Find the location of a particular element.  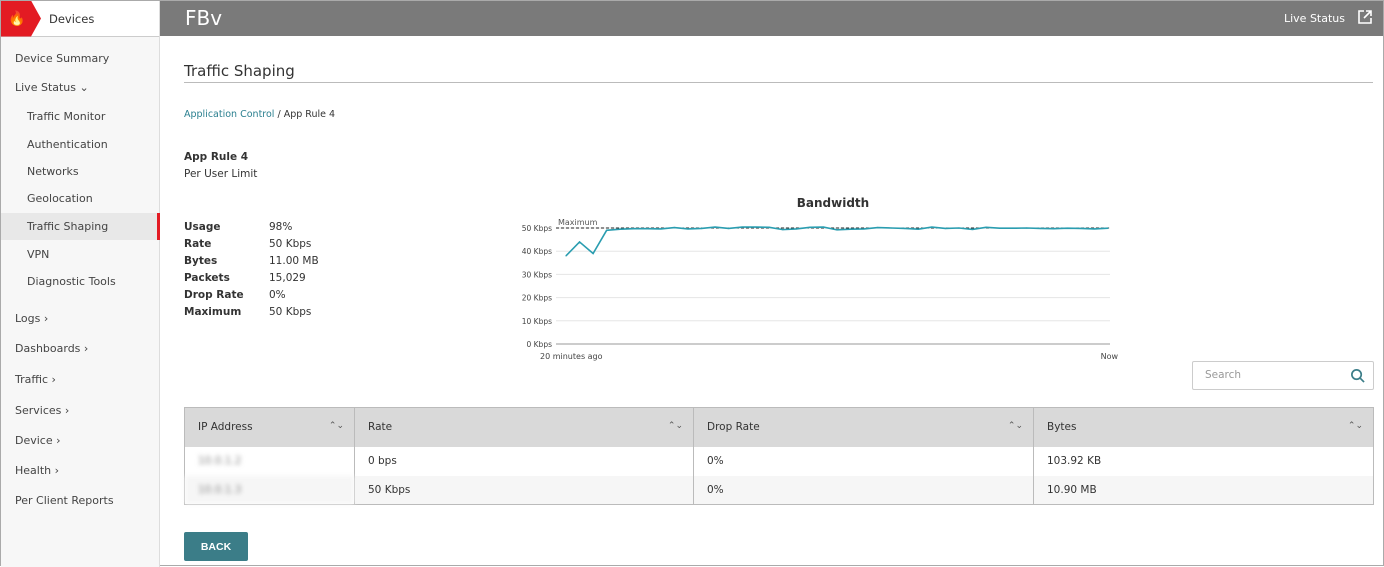

y-tick-label: 50 Kbps is located at coordinates (537, 228).